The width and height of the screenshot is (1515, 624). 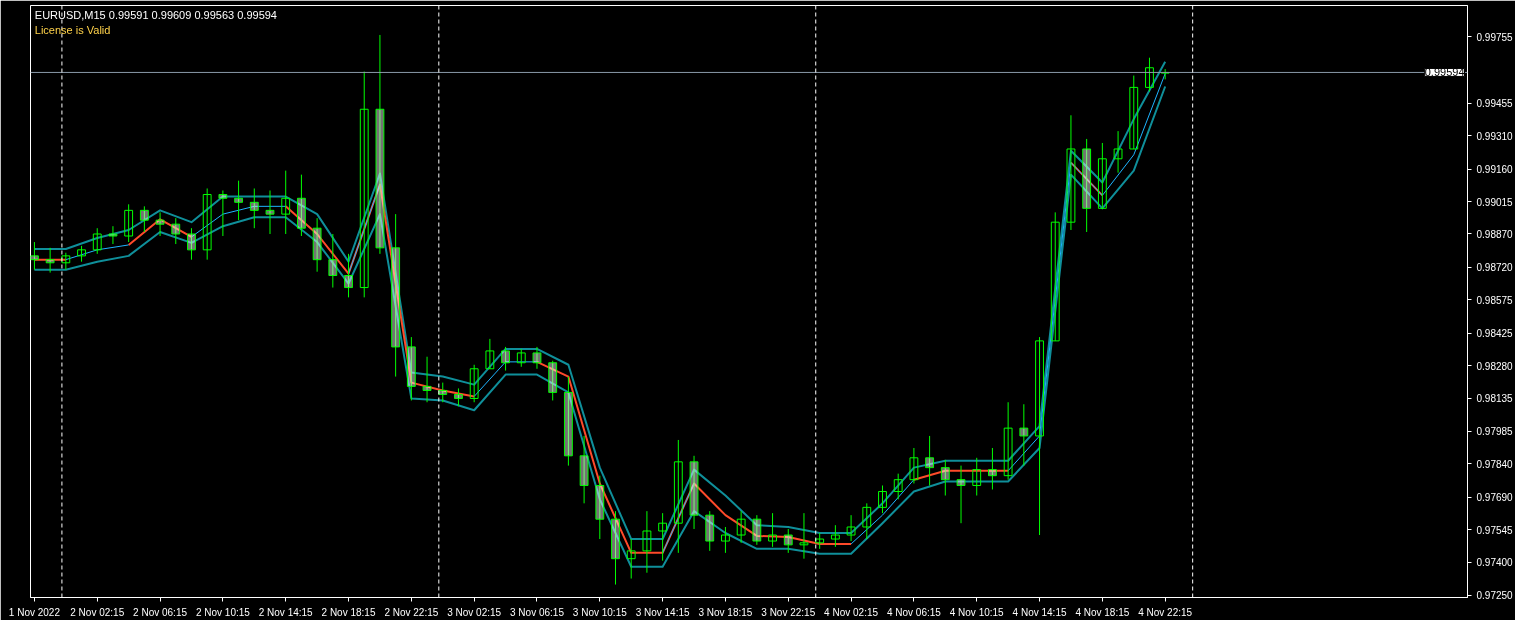 What do you see at coordinates (1495, 268) in the screenshot?
I see `y-tick-label: 0.98720` at bounding box center [1495, 268].